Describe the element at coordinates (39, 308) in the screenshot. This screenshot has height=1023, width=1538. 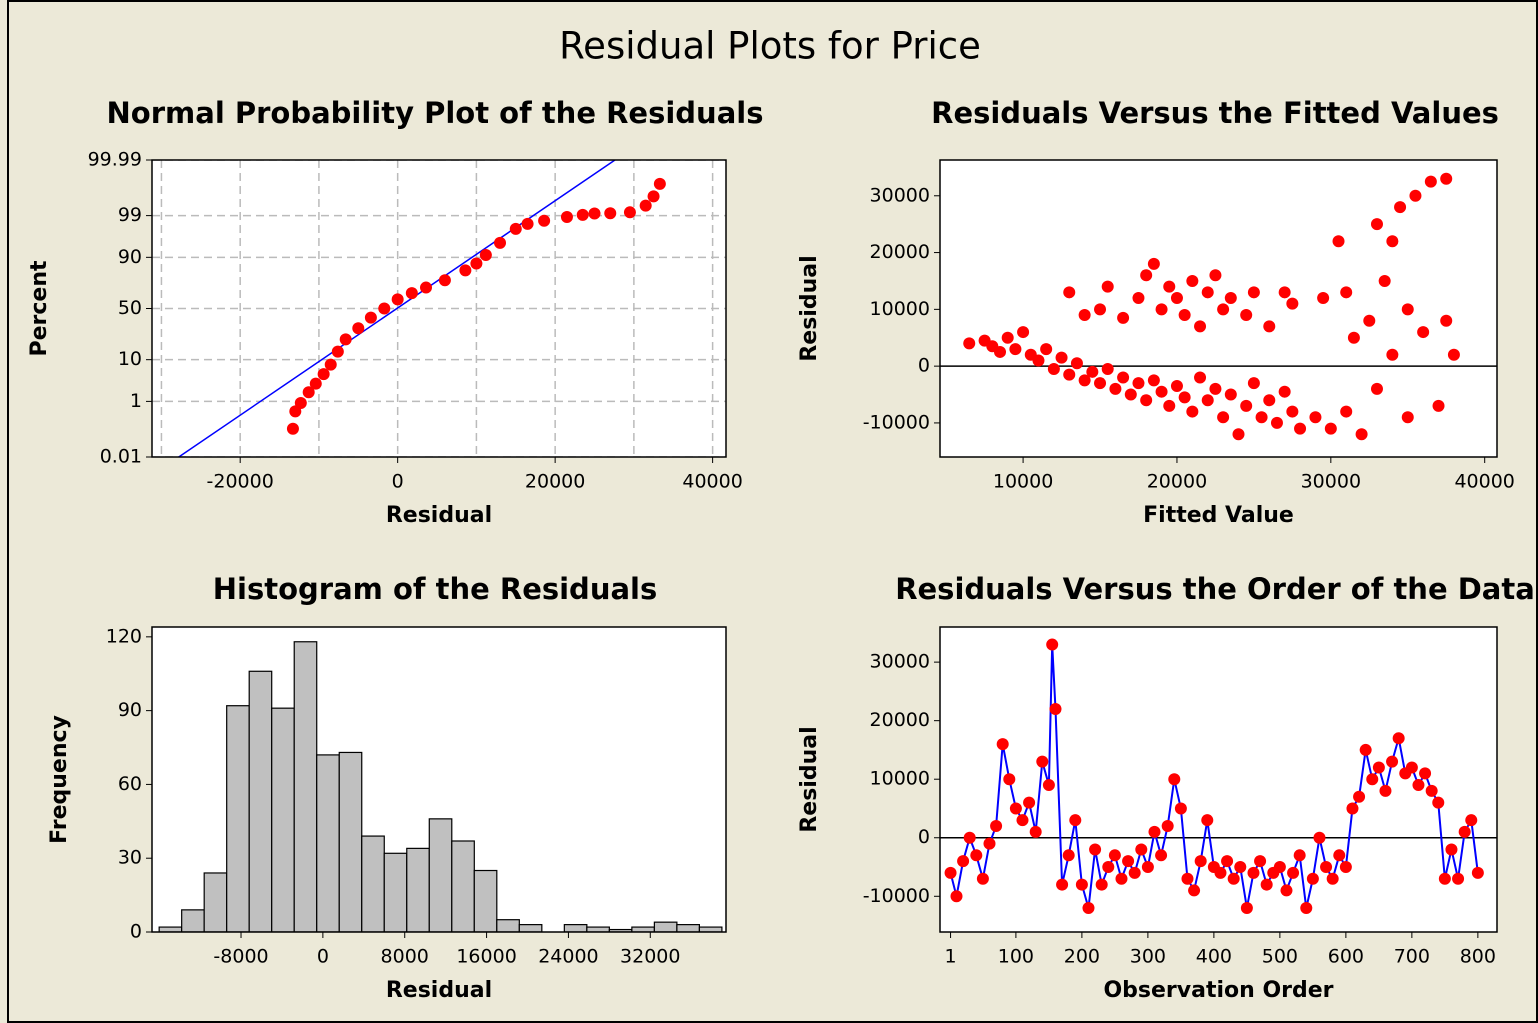
I see `y-axis-label: Percent` at that location.